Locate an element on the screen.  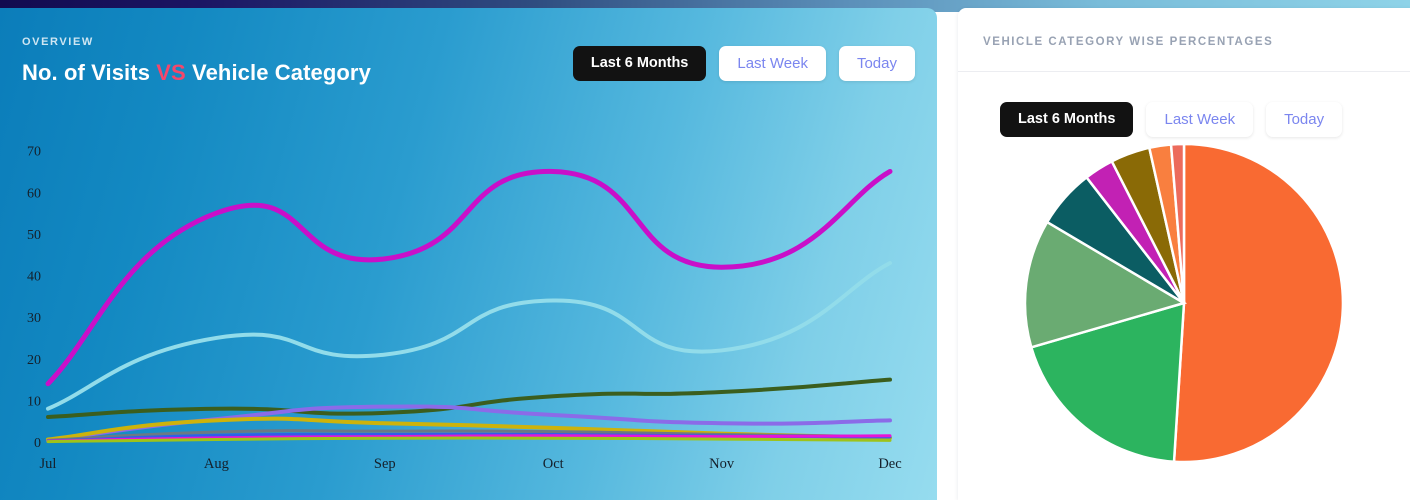
svg-text: 20 is located at coordinates (34, 360).